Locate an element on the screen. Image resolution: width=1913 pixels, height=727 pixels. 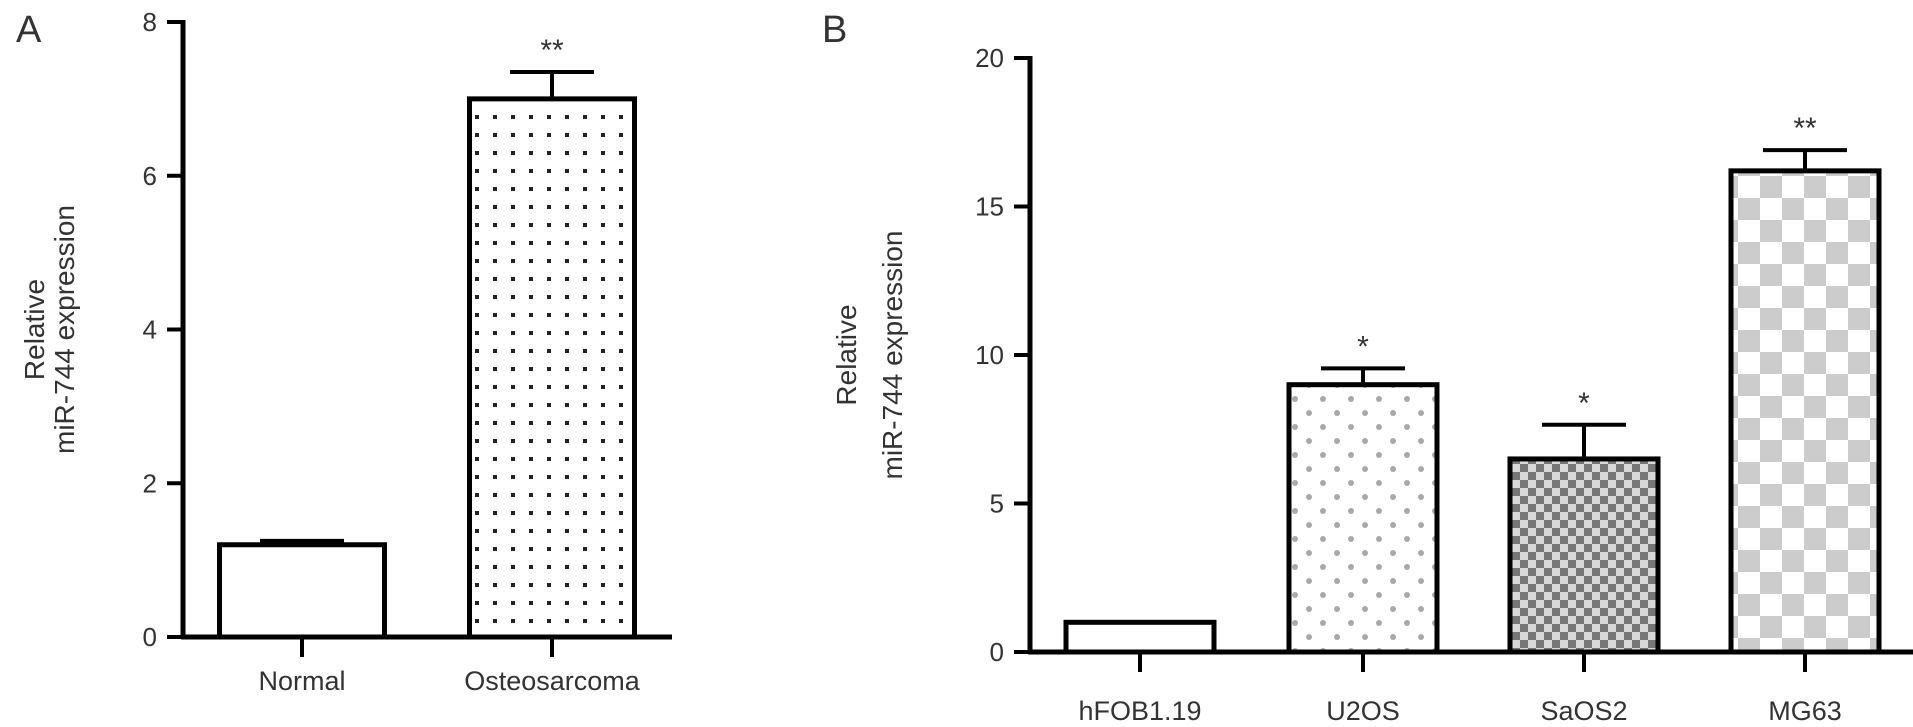
panel-b-y-tick-label: 10 is located at coordinates (989, 355).